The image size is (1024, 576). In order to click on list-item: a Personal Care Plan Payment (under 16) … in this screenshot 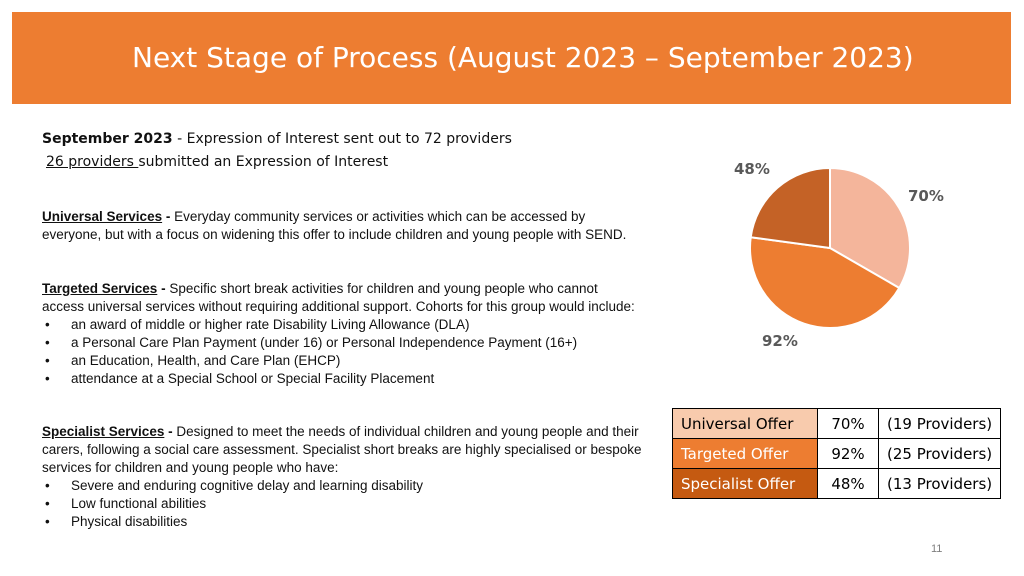, I will do `click(342, 343)`.